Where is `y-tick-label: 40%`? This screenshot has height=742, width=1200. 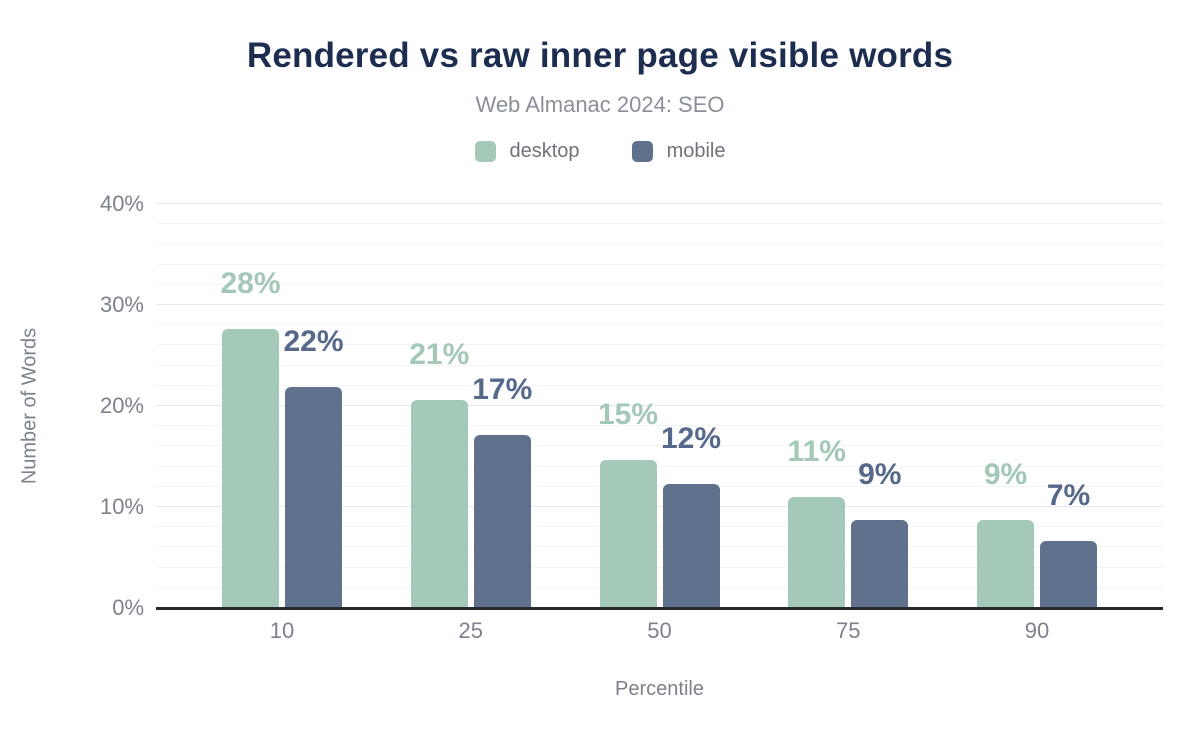
y-tick-label: 40% is located at coordinates (121, 203).